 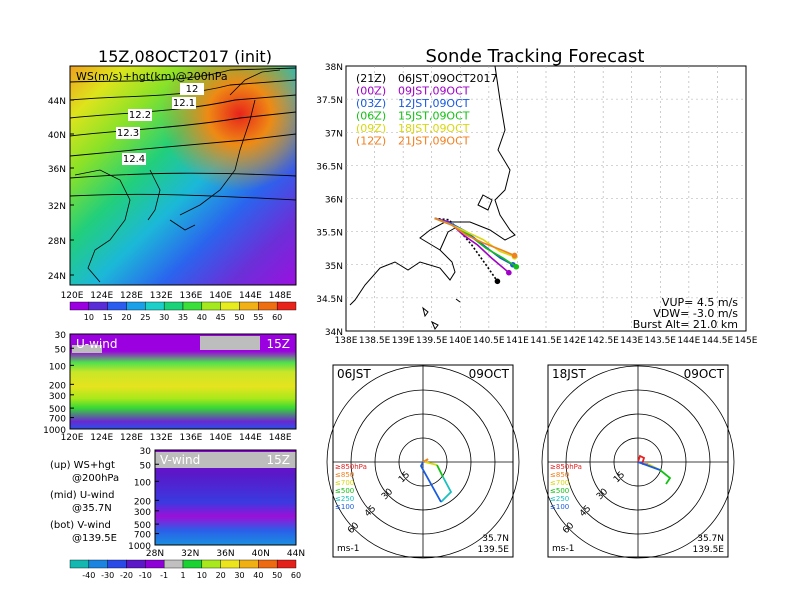 I want to click on map-lon-label: 120E, so click(x=72, y=296).